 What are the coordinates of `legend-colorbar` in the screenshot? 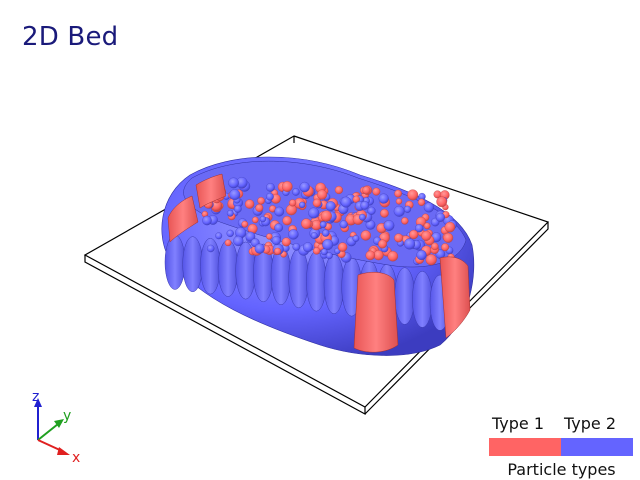 It's located at (561, 447).